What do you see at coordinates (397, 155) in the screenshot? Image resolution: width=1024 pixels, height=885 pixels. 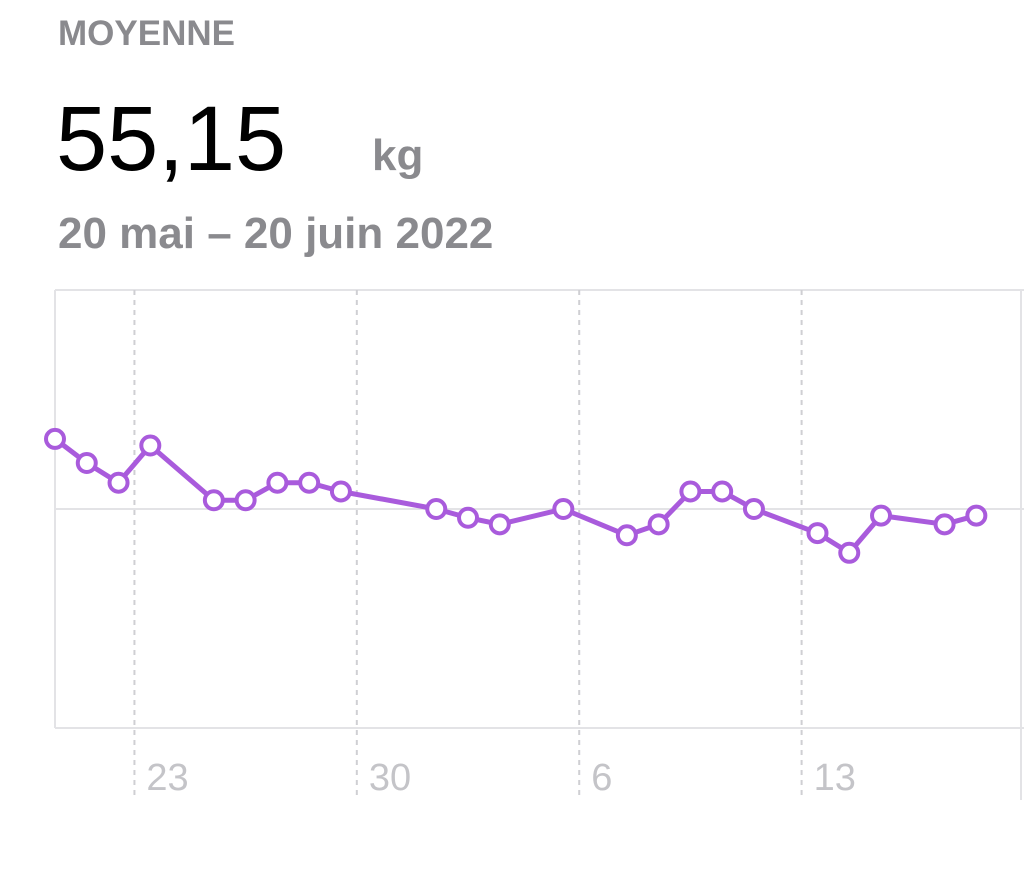 I see `summary-unit: kg` at bounding box center [397, 155].